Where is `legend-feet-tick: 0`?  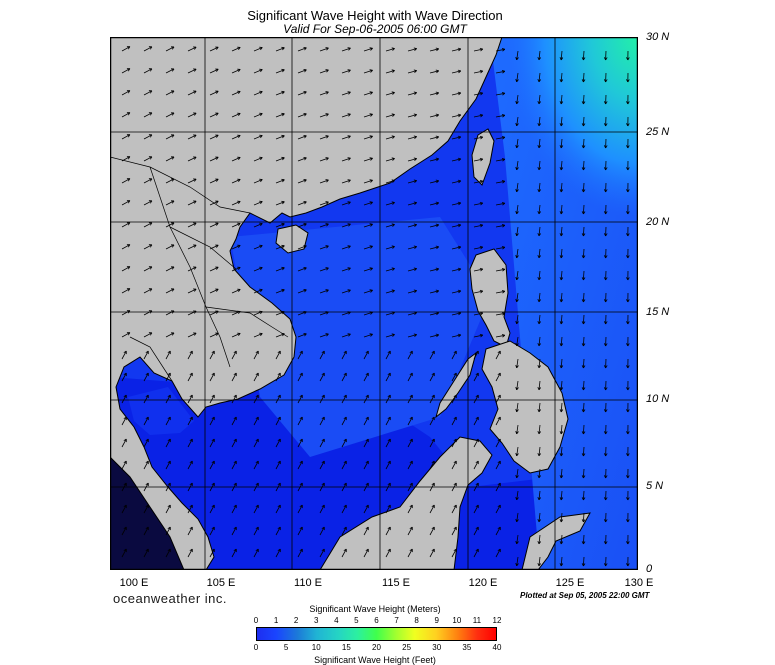 legend-feet-tick: 0 is located at coordinates (256, 647).